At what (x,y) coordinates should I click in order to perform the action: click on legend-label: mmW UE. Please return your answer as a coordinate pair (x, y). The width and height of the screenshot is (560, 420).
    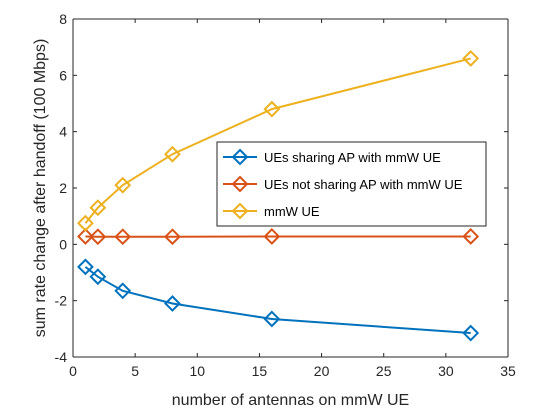
    Looking at the image, I should click on (292, 211).